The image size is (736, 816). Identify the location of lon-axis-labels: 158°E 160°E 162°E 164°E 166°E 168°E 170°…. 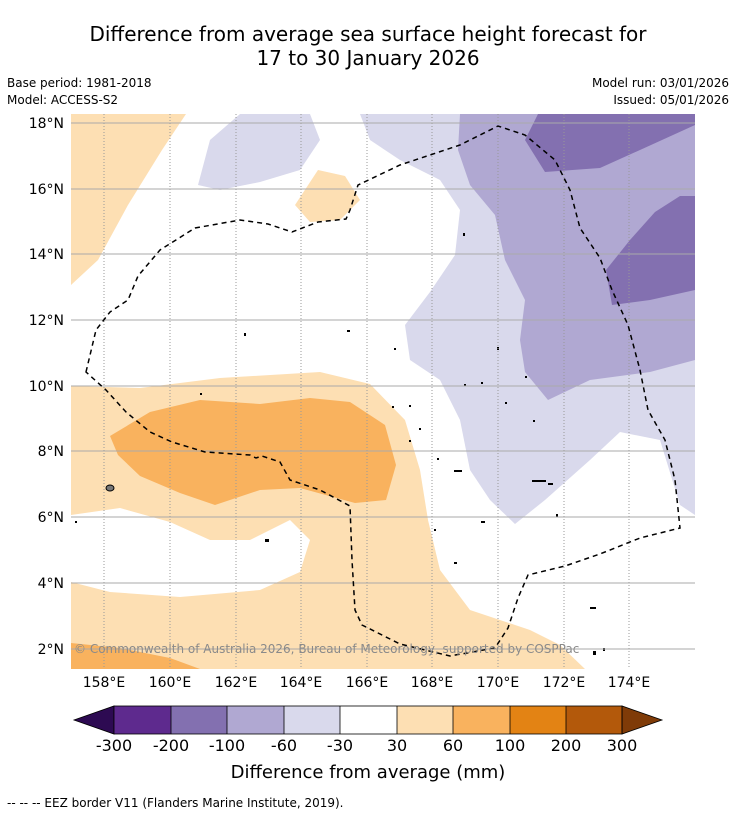
(367, 683).